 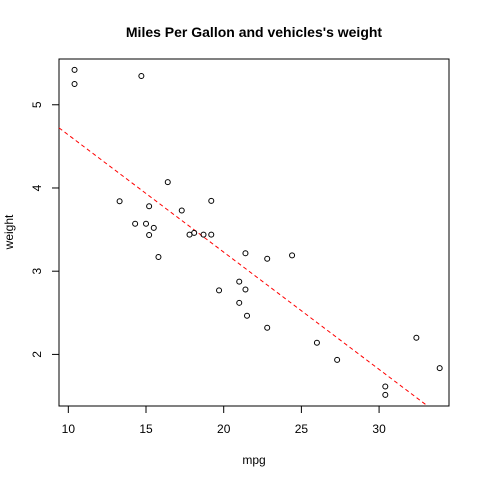 What do you see at coordinates (146, 429) in the screenshot?
I see `x-tick-label: 15` at bounding box center [146, 429].